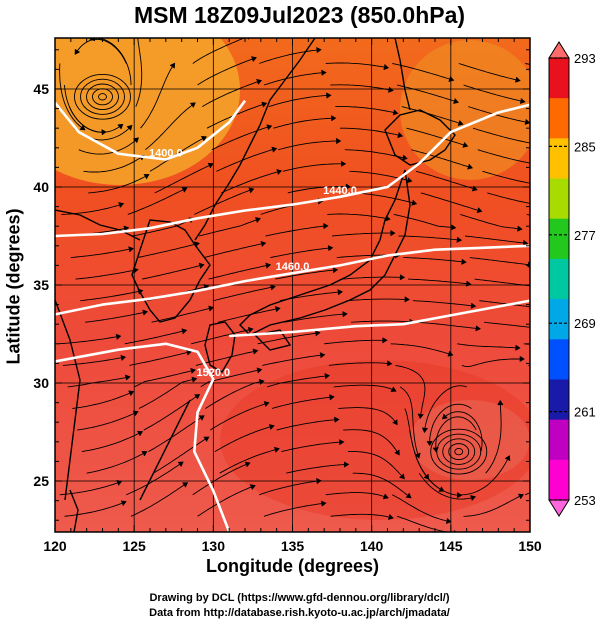 This screenshot has width=599, height=625. What do you see at coordinates (559, 508) in the screenshot?
I see `colorbar-min-triangle` at bounding box center [559, 508].